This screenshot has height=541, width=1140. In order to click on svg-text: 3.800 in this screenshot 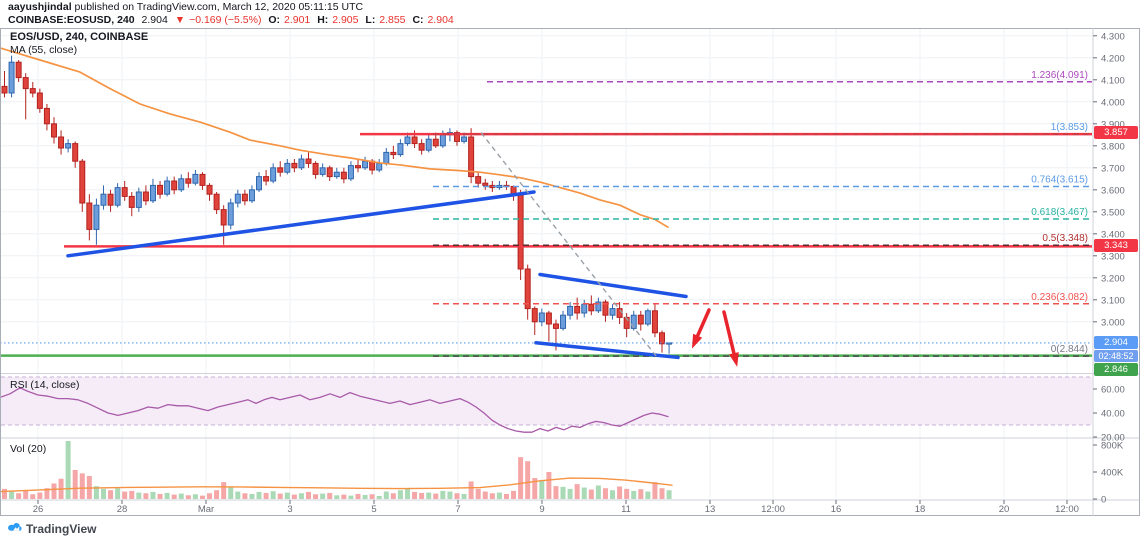, I will do `click(1113, 146)`.